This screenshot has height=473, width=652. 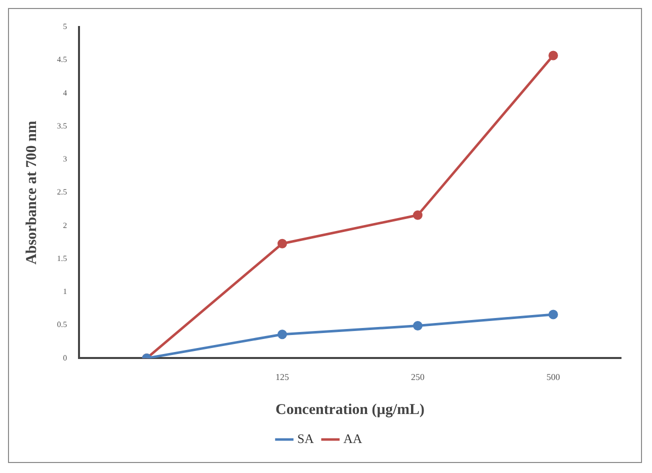 I want to click on y-tick-label: 5, so click(x=65, y=27).